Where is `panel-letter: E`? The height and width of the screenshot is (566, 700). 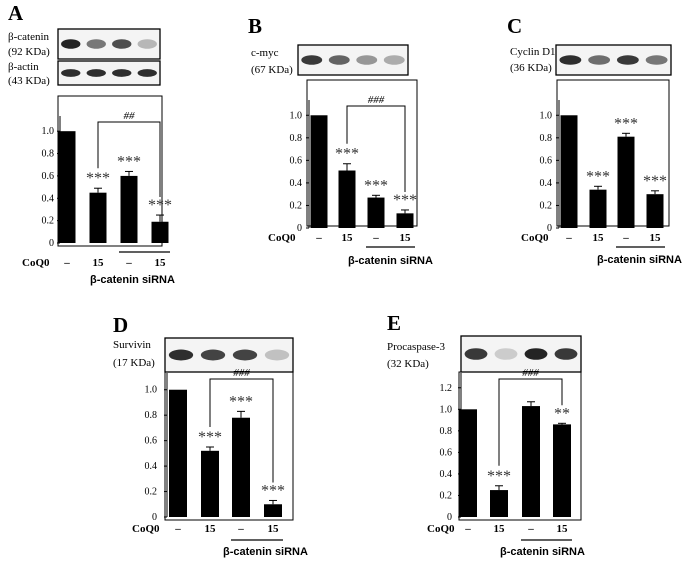
panel-letter: E is located at coordinates (394, 323).